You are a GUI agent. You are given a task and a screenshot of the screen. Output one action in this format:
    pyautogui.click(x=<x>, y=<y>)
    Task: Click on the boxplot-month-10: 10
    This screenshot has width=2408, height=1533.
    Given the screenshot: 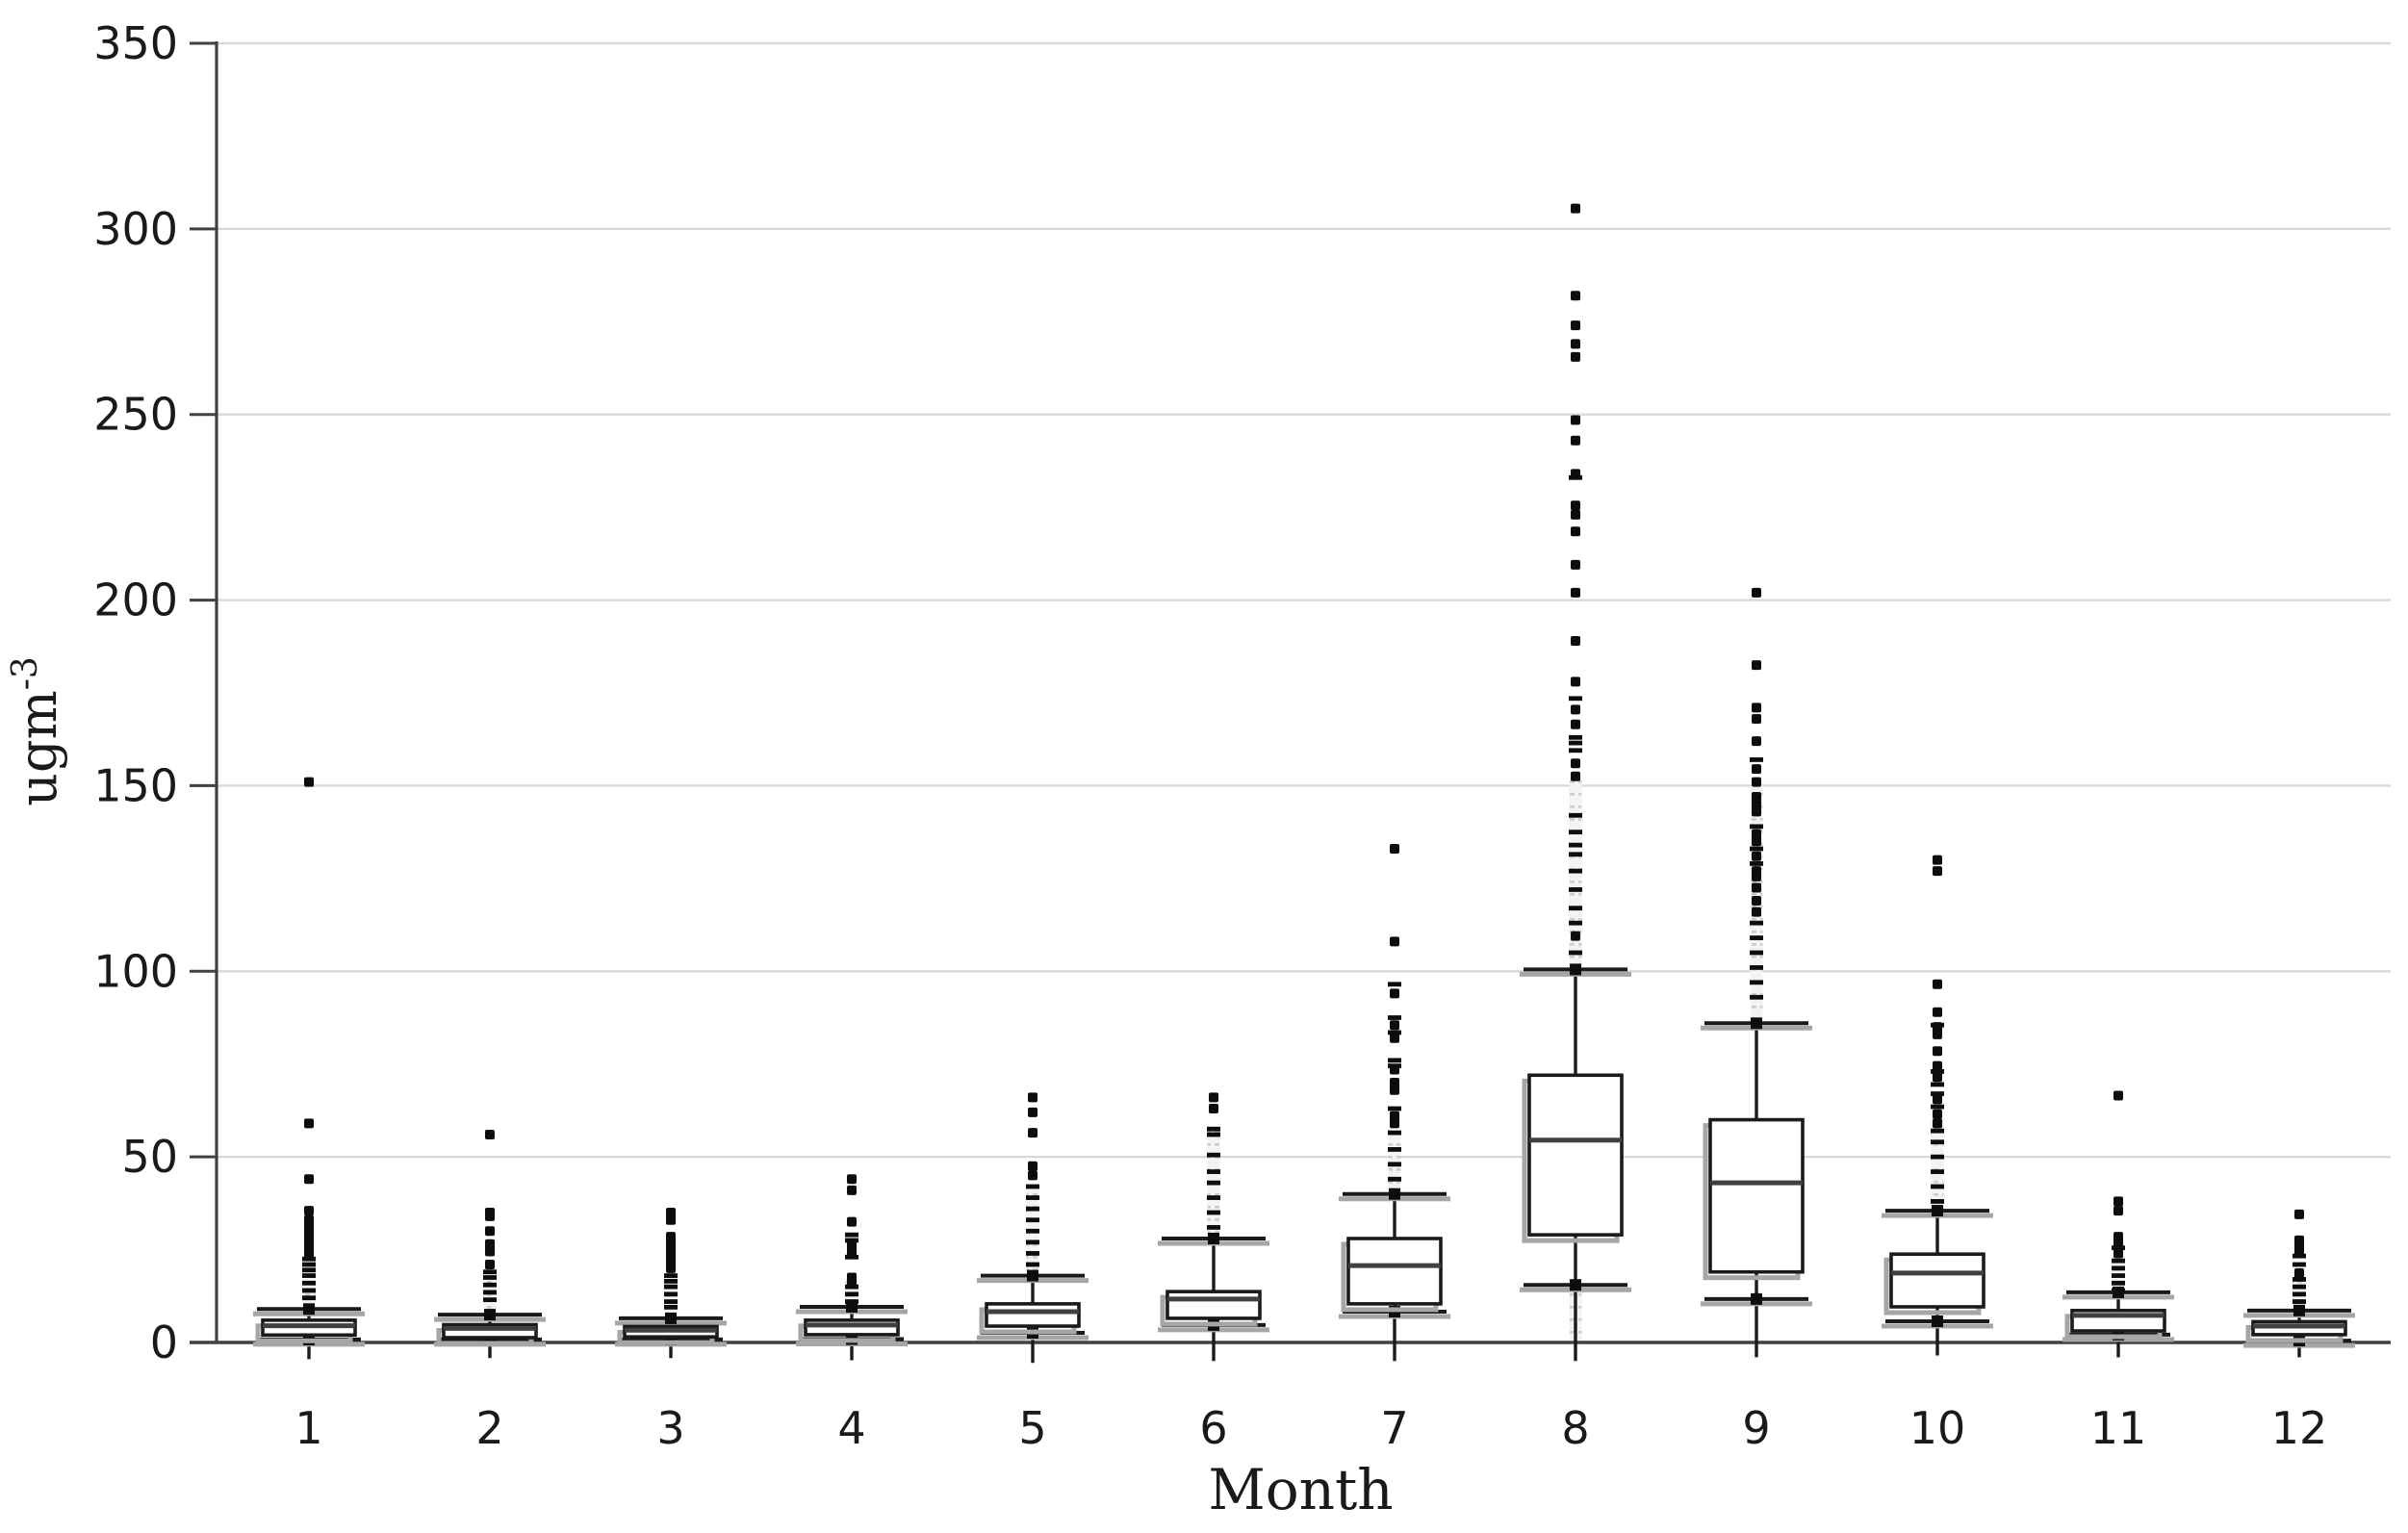 What is the action you would take?
    pyautogui.click(x=1937, y=1154)
    